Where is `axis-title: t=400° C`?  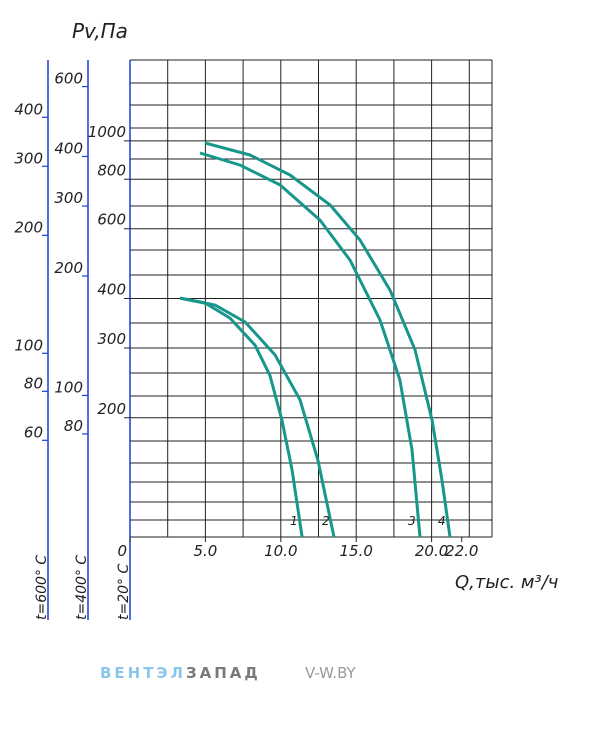
axis-title: t=400° C is located at coordinates (82, 587).